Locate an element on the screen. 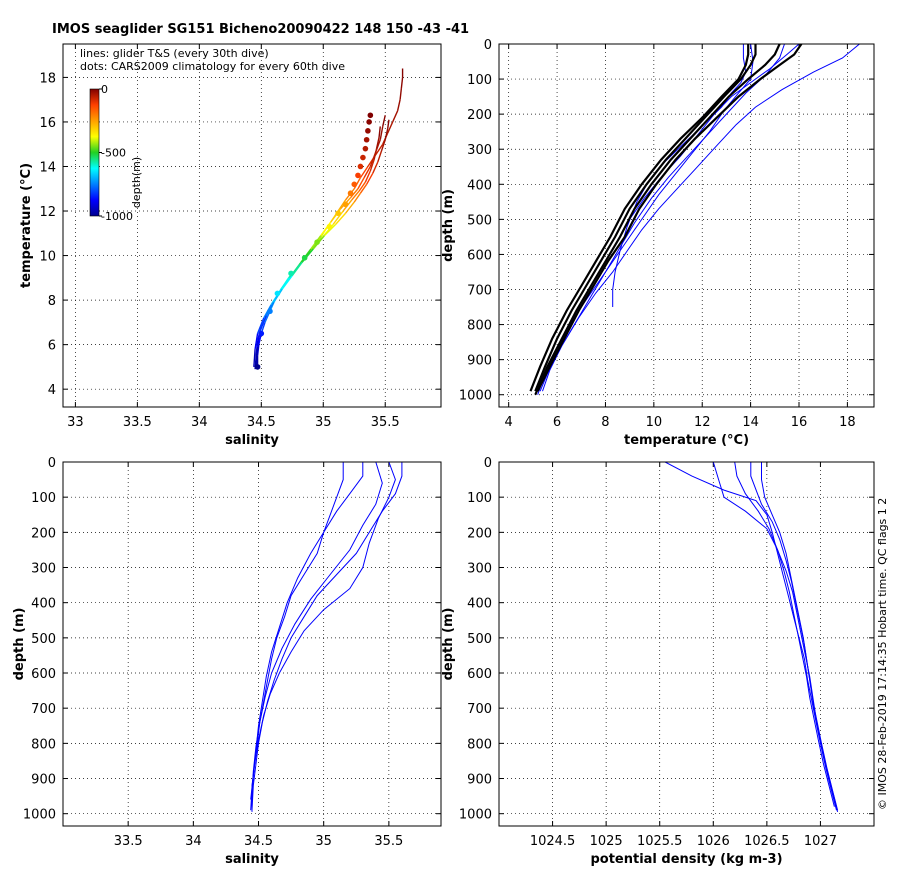 Image resolution: width=900 pixels, height=880 pixels. x-axis-label: temperature (°C) is located at coordinates (686, 440).